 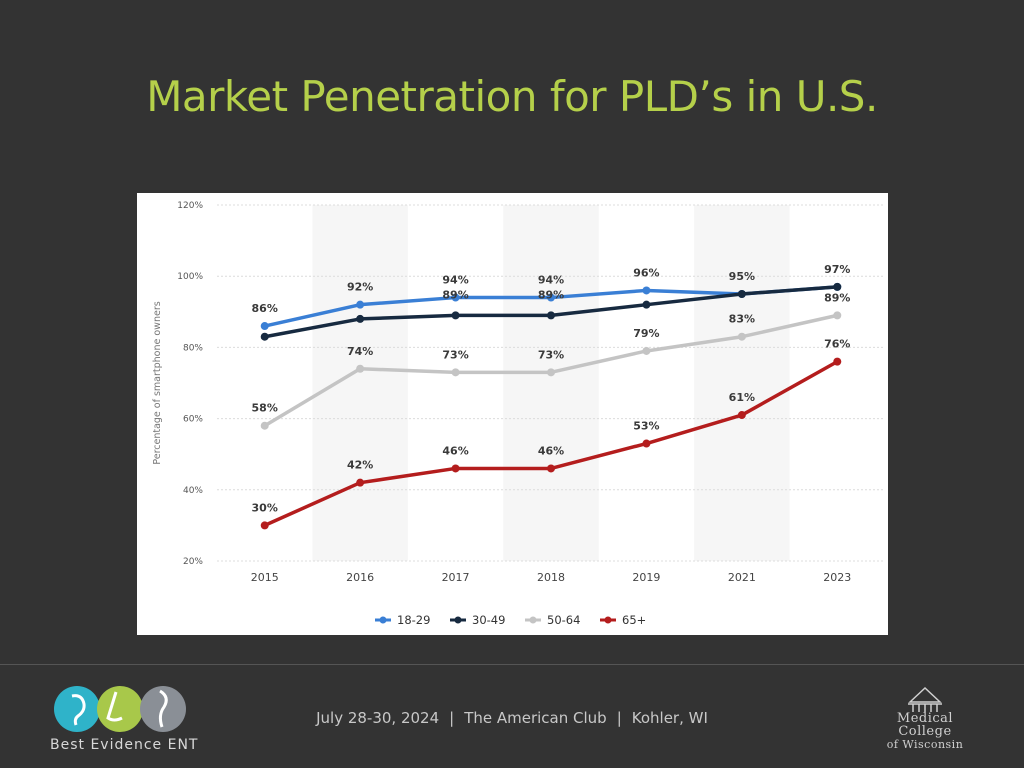 I want to click on data-label: 83%, so click(x=742, y=319).